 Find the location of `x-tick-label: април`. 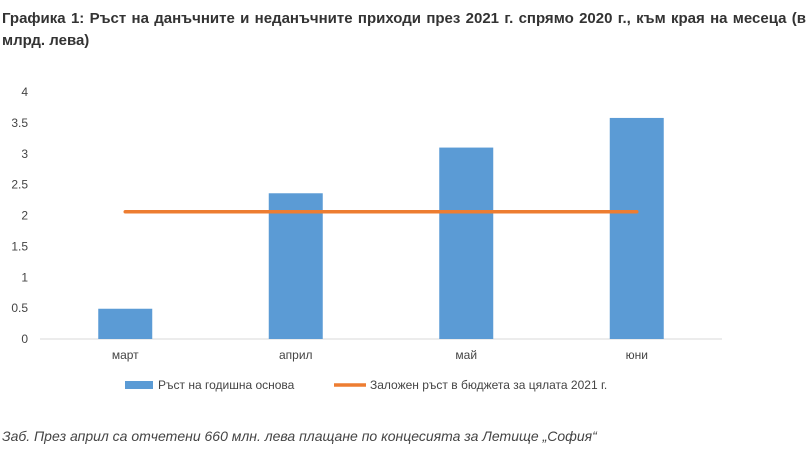

x-tick-label: април is located at coordinates (296, 355).